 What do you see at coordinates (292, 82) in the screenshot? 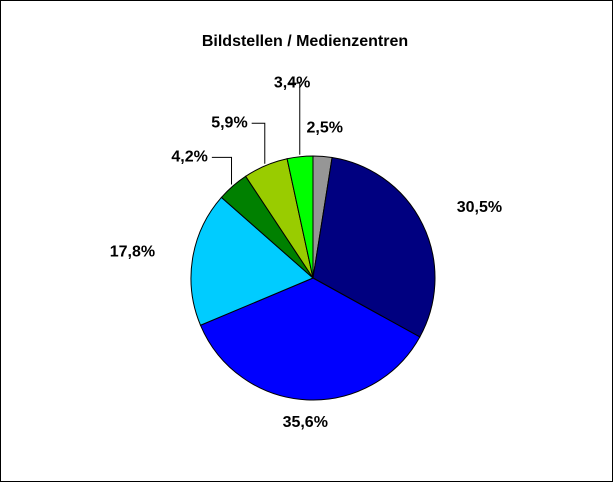
I see `data-label: 3,4%` at bounding box center [292, 82].